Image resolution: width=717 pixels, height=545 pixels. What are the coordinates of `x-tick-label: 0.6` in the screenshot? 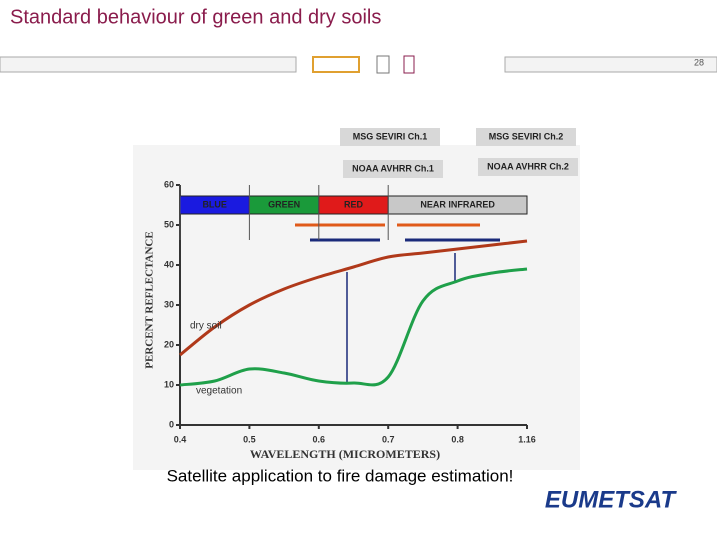 It's located at (319, 439).